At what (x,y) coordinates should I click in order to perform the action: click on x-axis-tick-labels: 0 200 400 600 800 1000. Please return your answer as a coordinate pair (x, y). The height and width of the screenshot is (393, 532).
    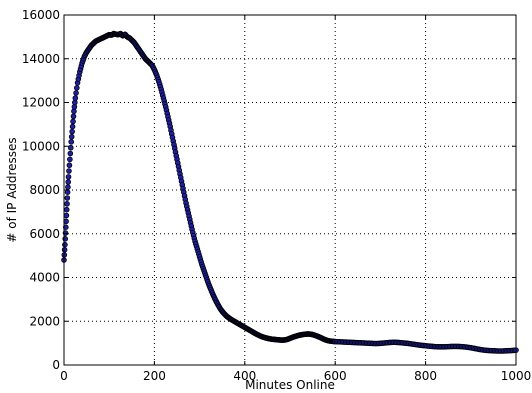
    Looking at the image, I should click on (295, 376).